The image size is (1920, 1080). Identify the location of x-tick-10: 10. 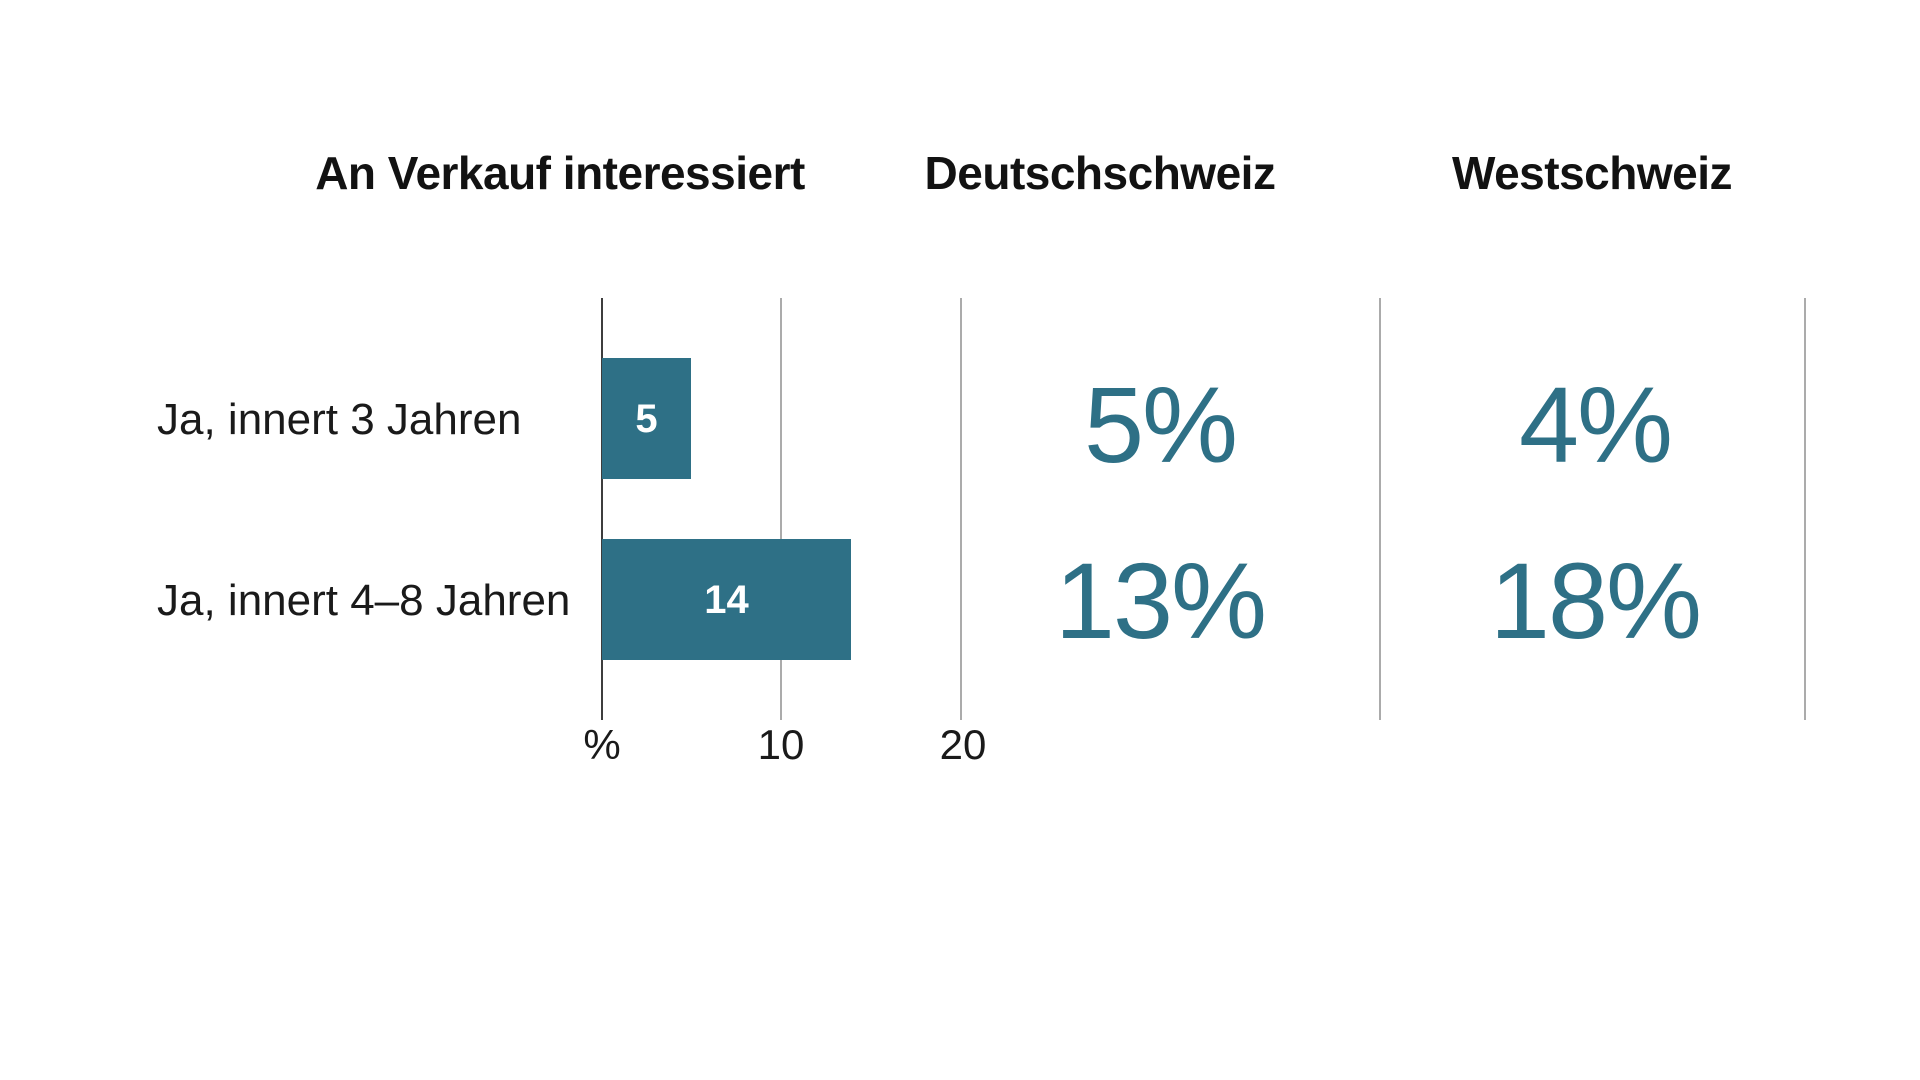
(781, 744).